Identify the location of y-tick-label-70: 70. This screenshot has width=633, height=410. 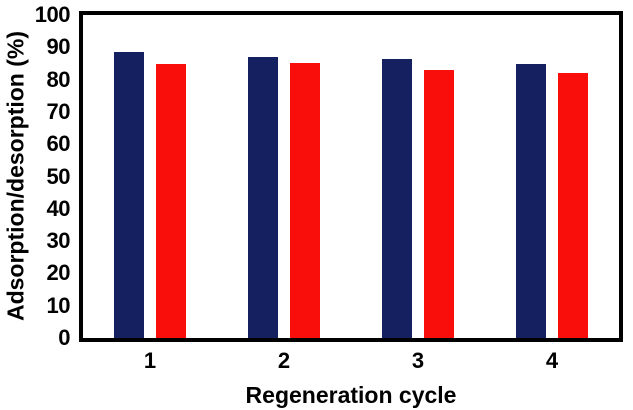
(58, 111).